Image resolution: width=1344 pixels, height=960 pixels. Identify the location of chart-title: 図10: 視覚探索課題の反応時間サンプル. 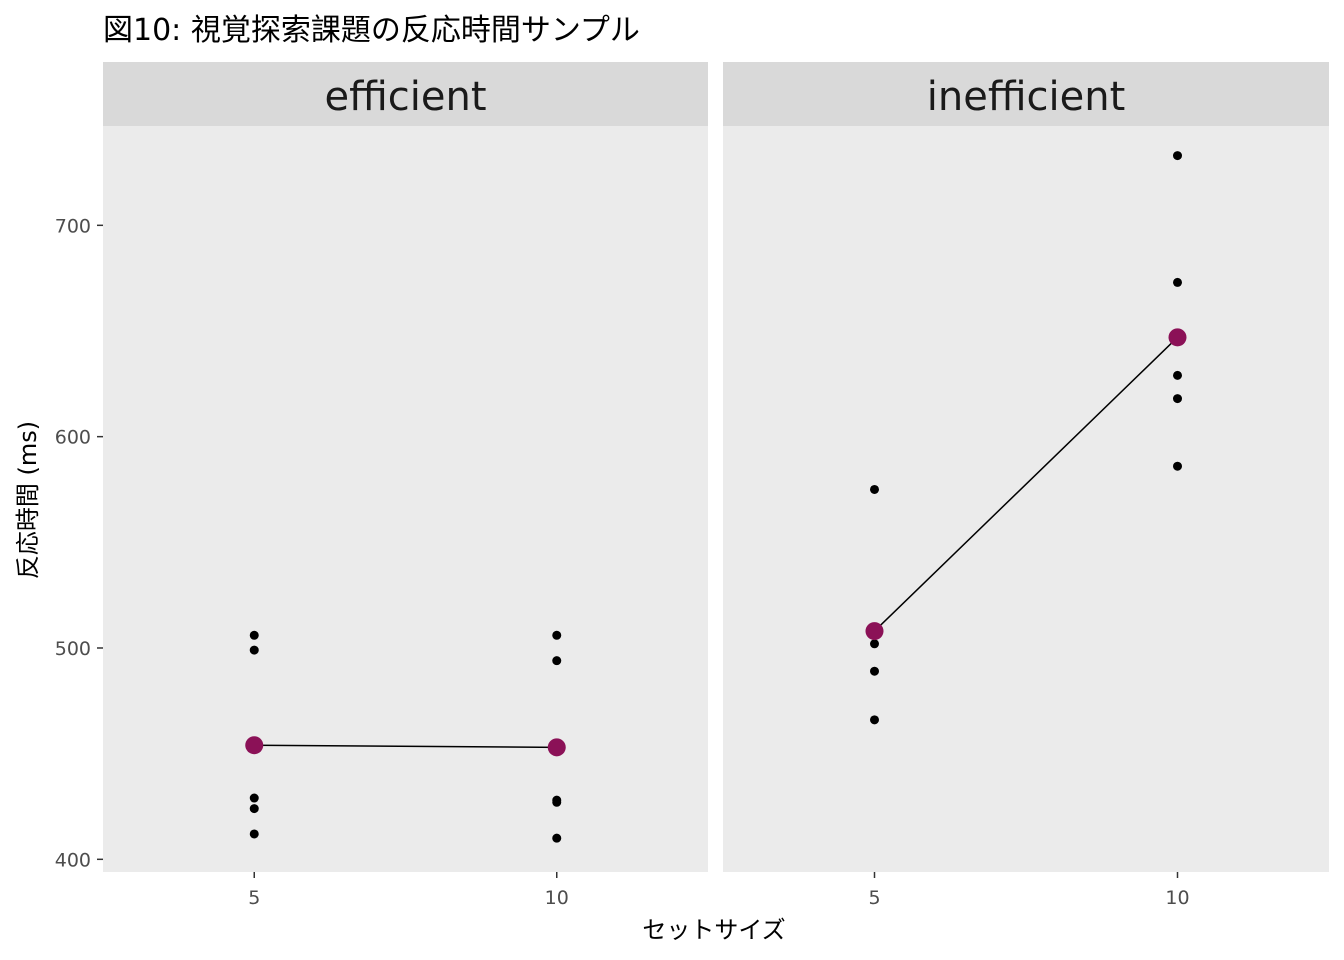
(371, 30).